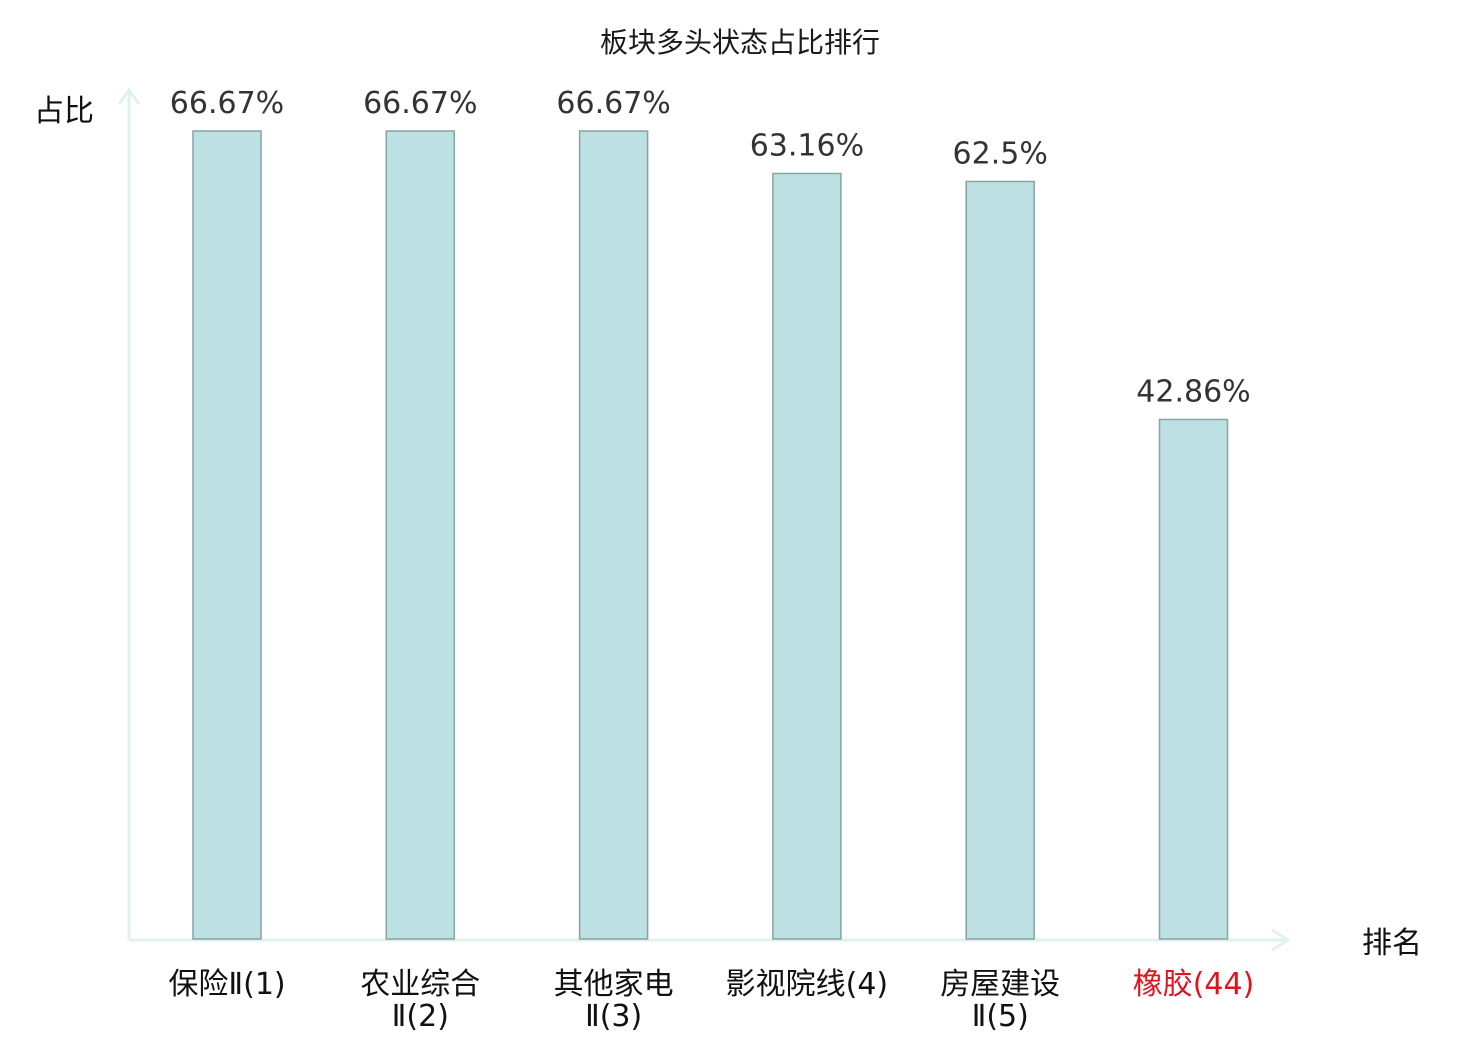 The width and height of the screenshot is (1480, 1040). I want to click on x-tick-label-line2: Ⅱ(2), so click(420, 1016).